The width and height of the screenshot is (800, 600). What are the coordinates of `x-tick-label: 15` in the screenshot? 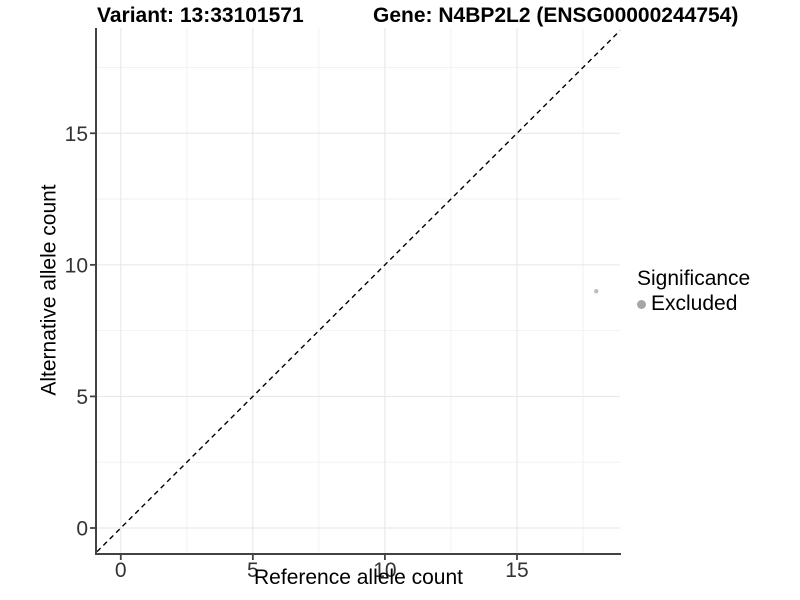 It's located at (516, 570).